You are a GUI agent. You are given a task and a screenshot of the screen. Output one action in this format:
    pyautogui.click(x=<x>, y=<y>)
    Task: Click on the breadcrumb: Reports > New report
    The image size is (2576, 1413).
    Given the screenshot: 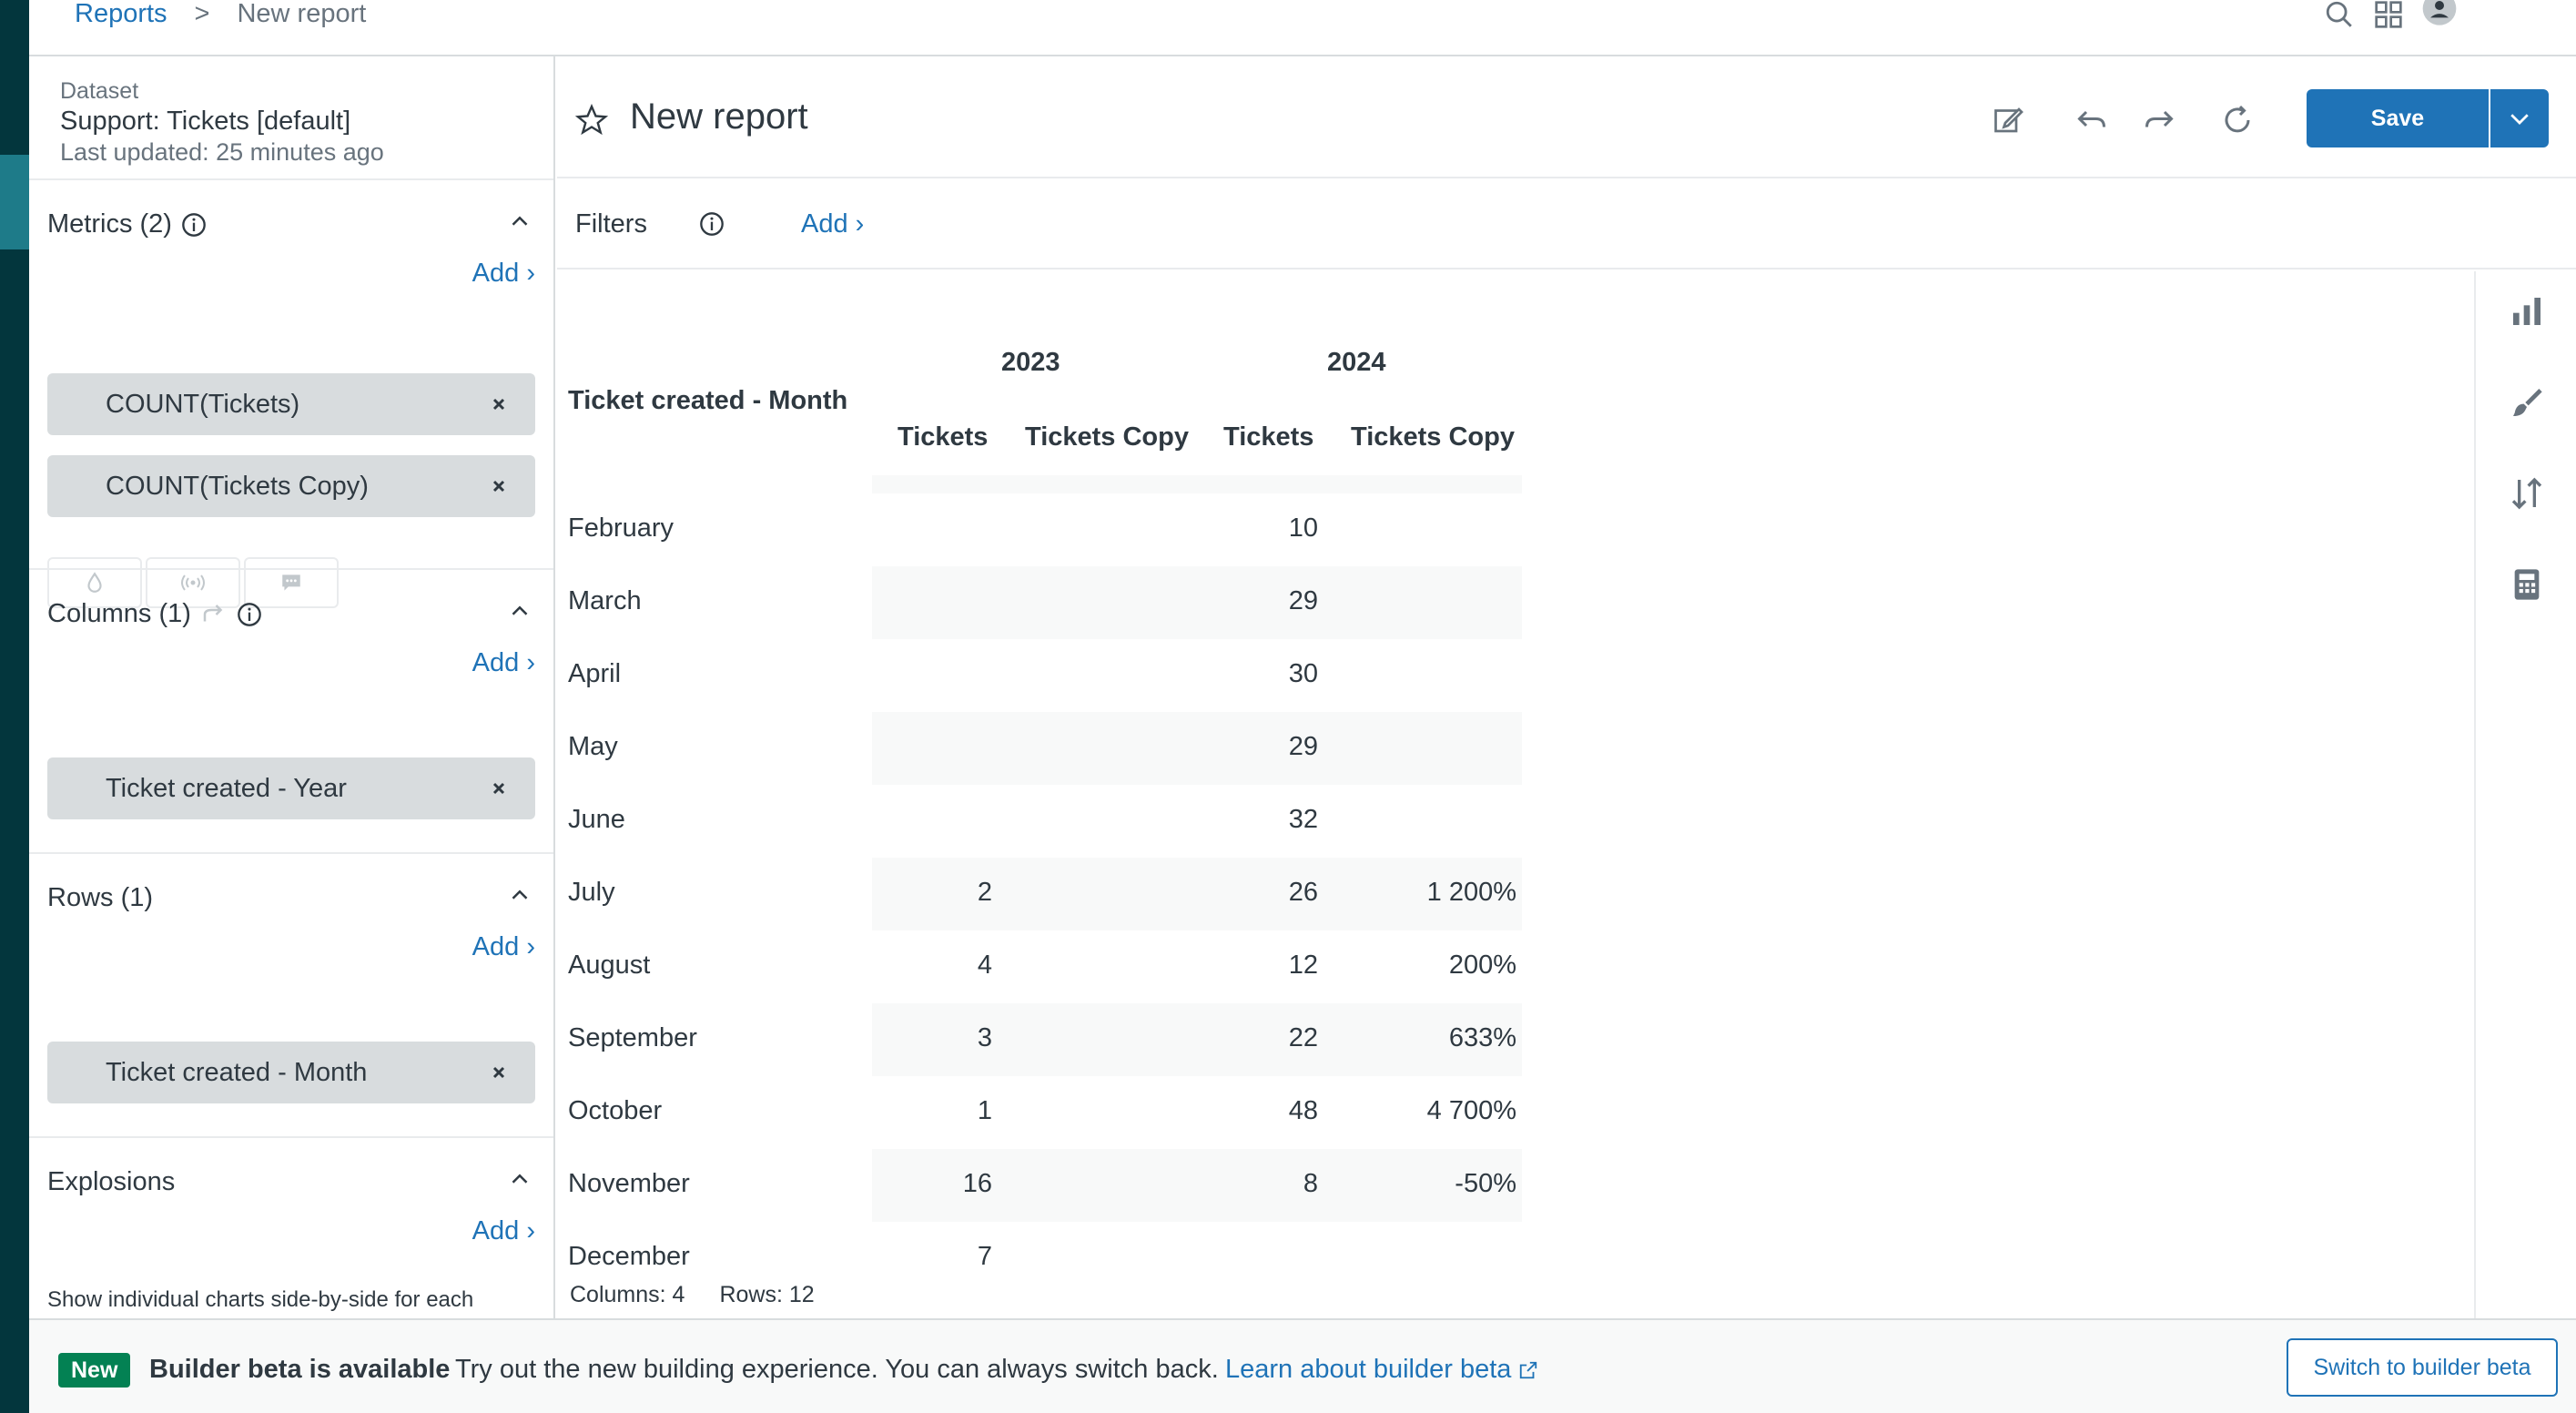 What is the action you would take?
    pyautogui.click(x=221, y=14)
    